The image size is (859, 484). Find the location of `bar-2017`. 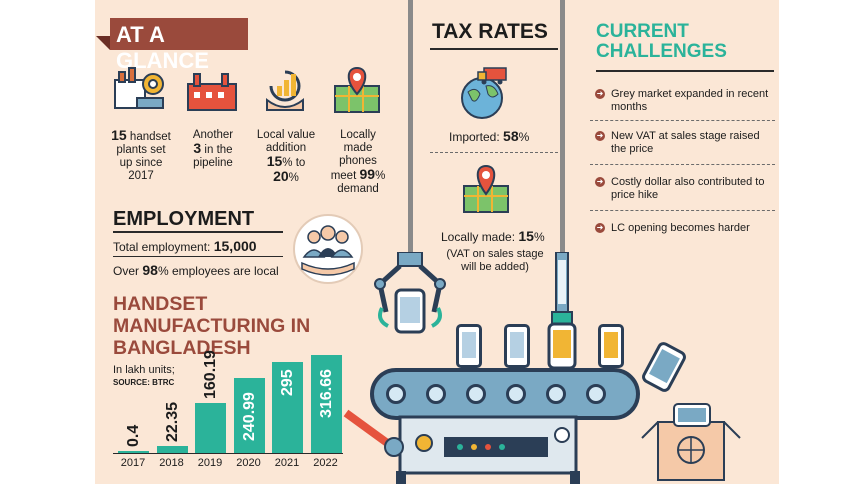

bar-2017 is located at coordinates (133, 452).